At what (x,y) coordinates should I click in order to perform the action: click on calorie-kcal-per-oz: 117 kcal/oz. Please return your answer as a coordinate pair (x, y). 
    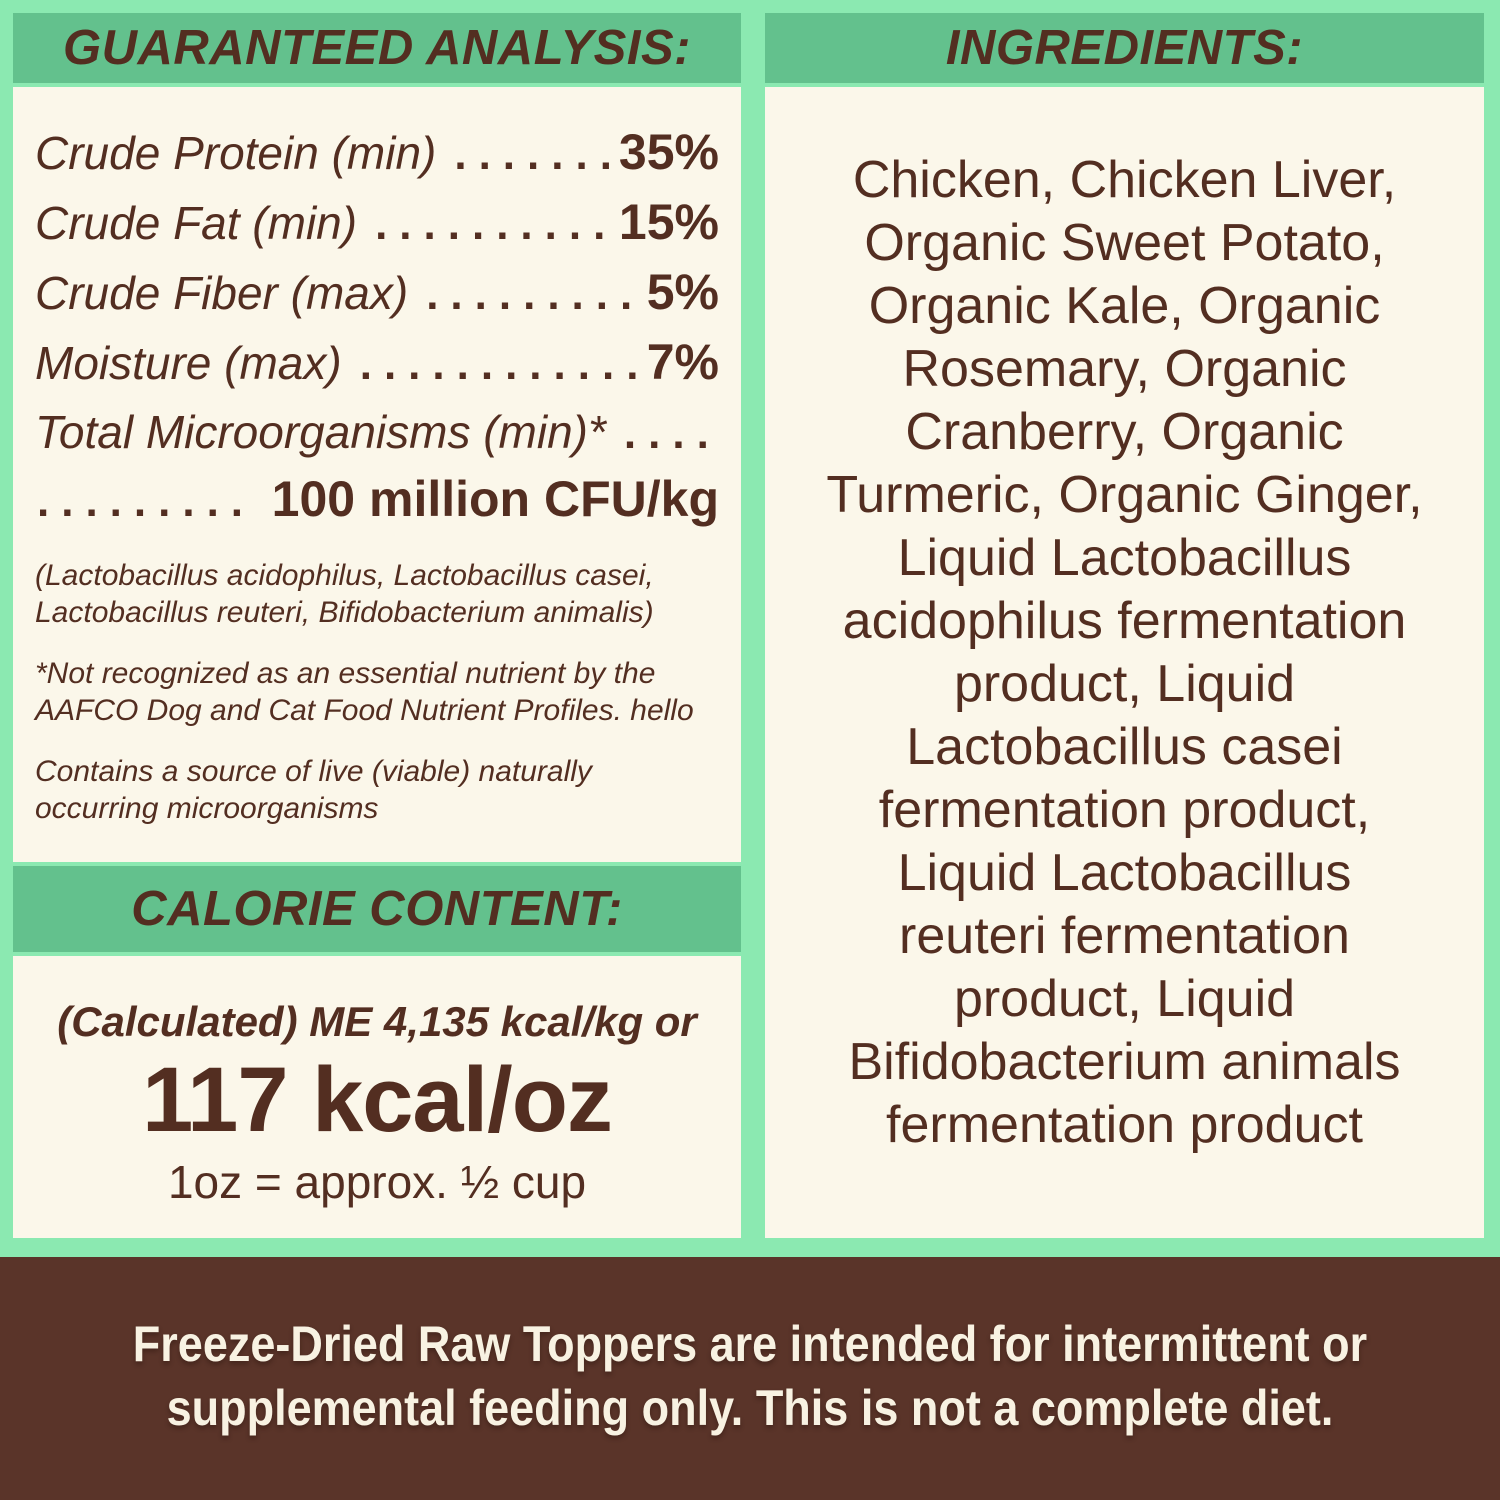
    Looking at the image, I should click on (377, 1100).